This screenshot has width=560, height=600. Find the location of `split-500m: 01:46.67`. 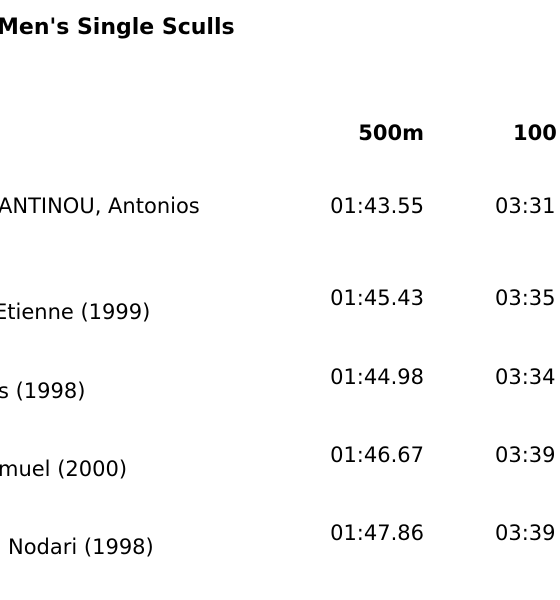

split-500m: 01:46.67 is located at coordinates (377, 455).